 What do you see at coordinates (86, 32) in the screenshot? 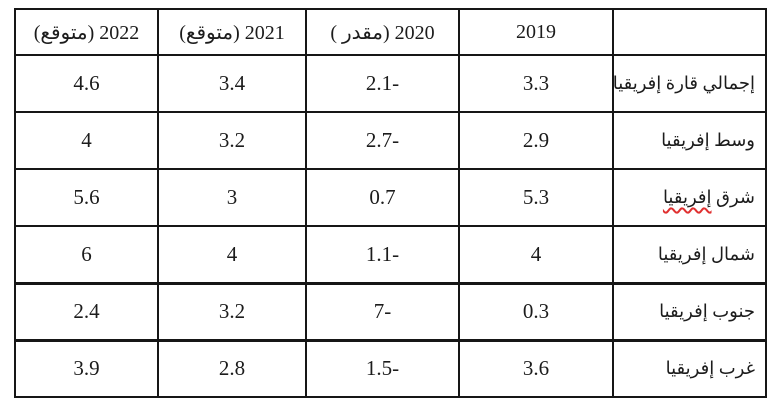
I see `header-cell-2022: 2022 (متوقع)` at bounding box center [86, 32].